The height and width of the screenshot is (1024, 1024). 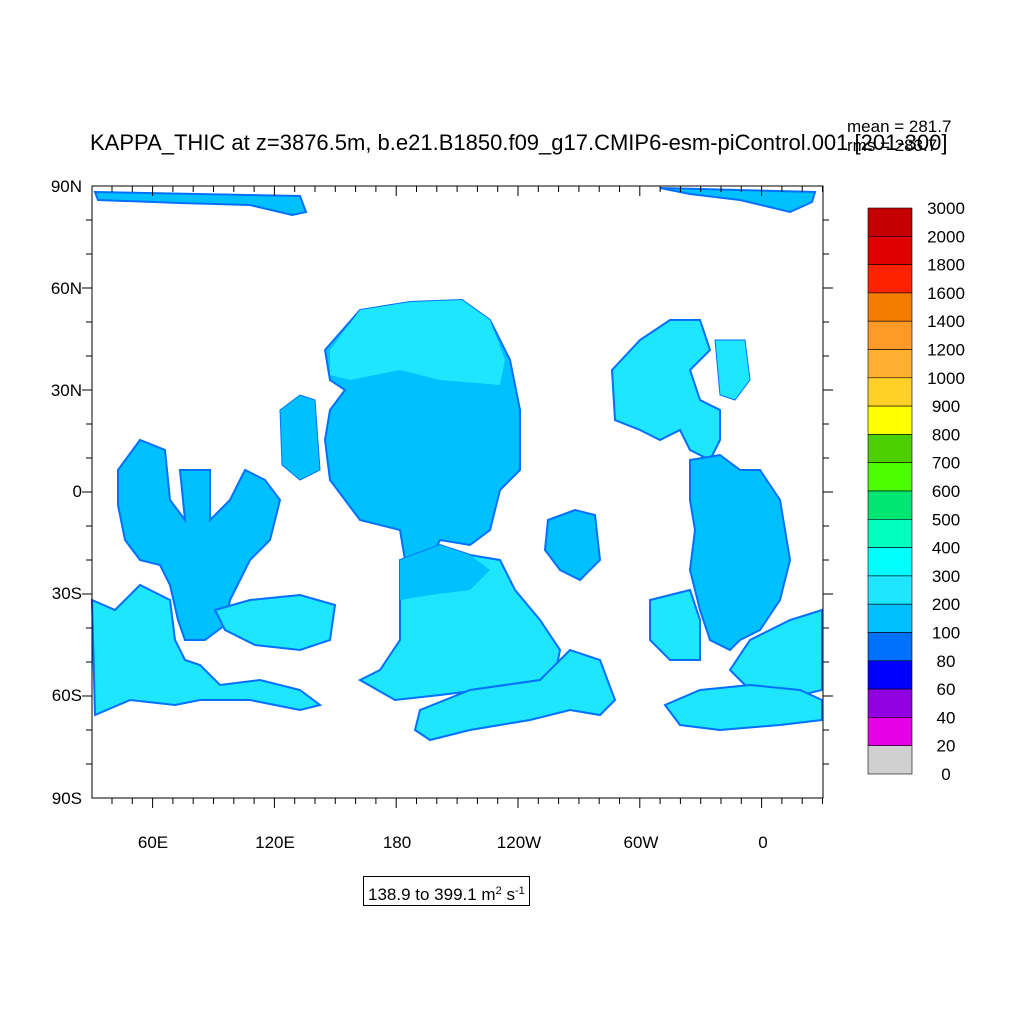 What do you see at coordinates (946, 208) in the screenshot?
I see `colorbar-label: 3000` at bounding box center [946, 208].